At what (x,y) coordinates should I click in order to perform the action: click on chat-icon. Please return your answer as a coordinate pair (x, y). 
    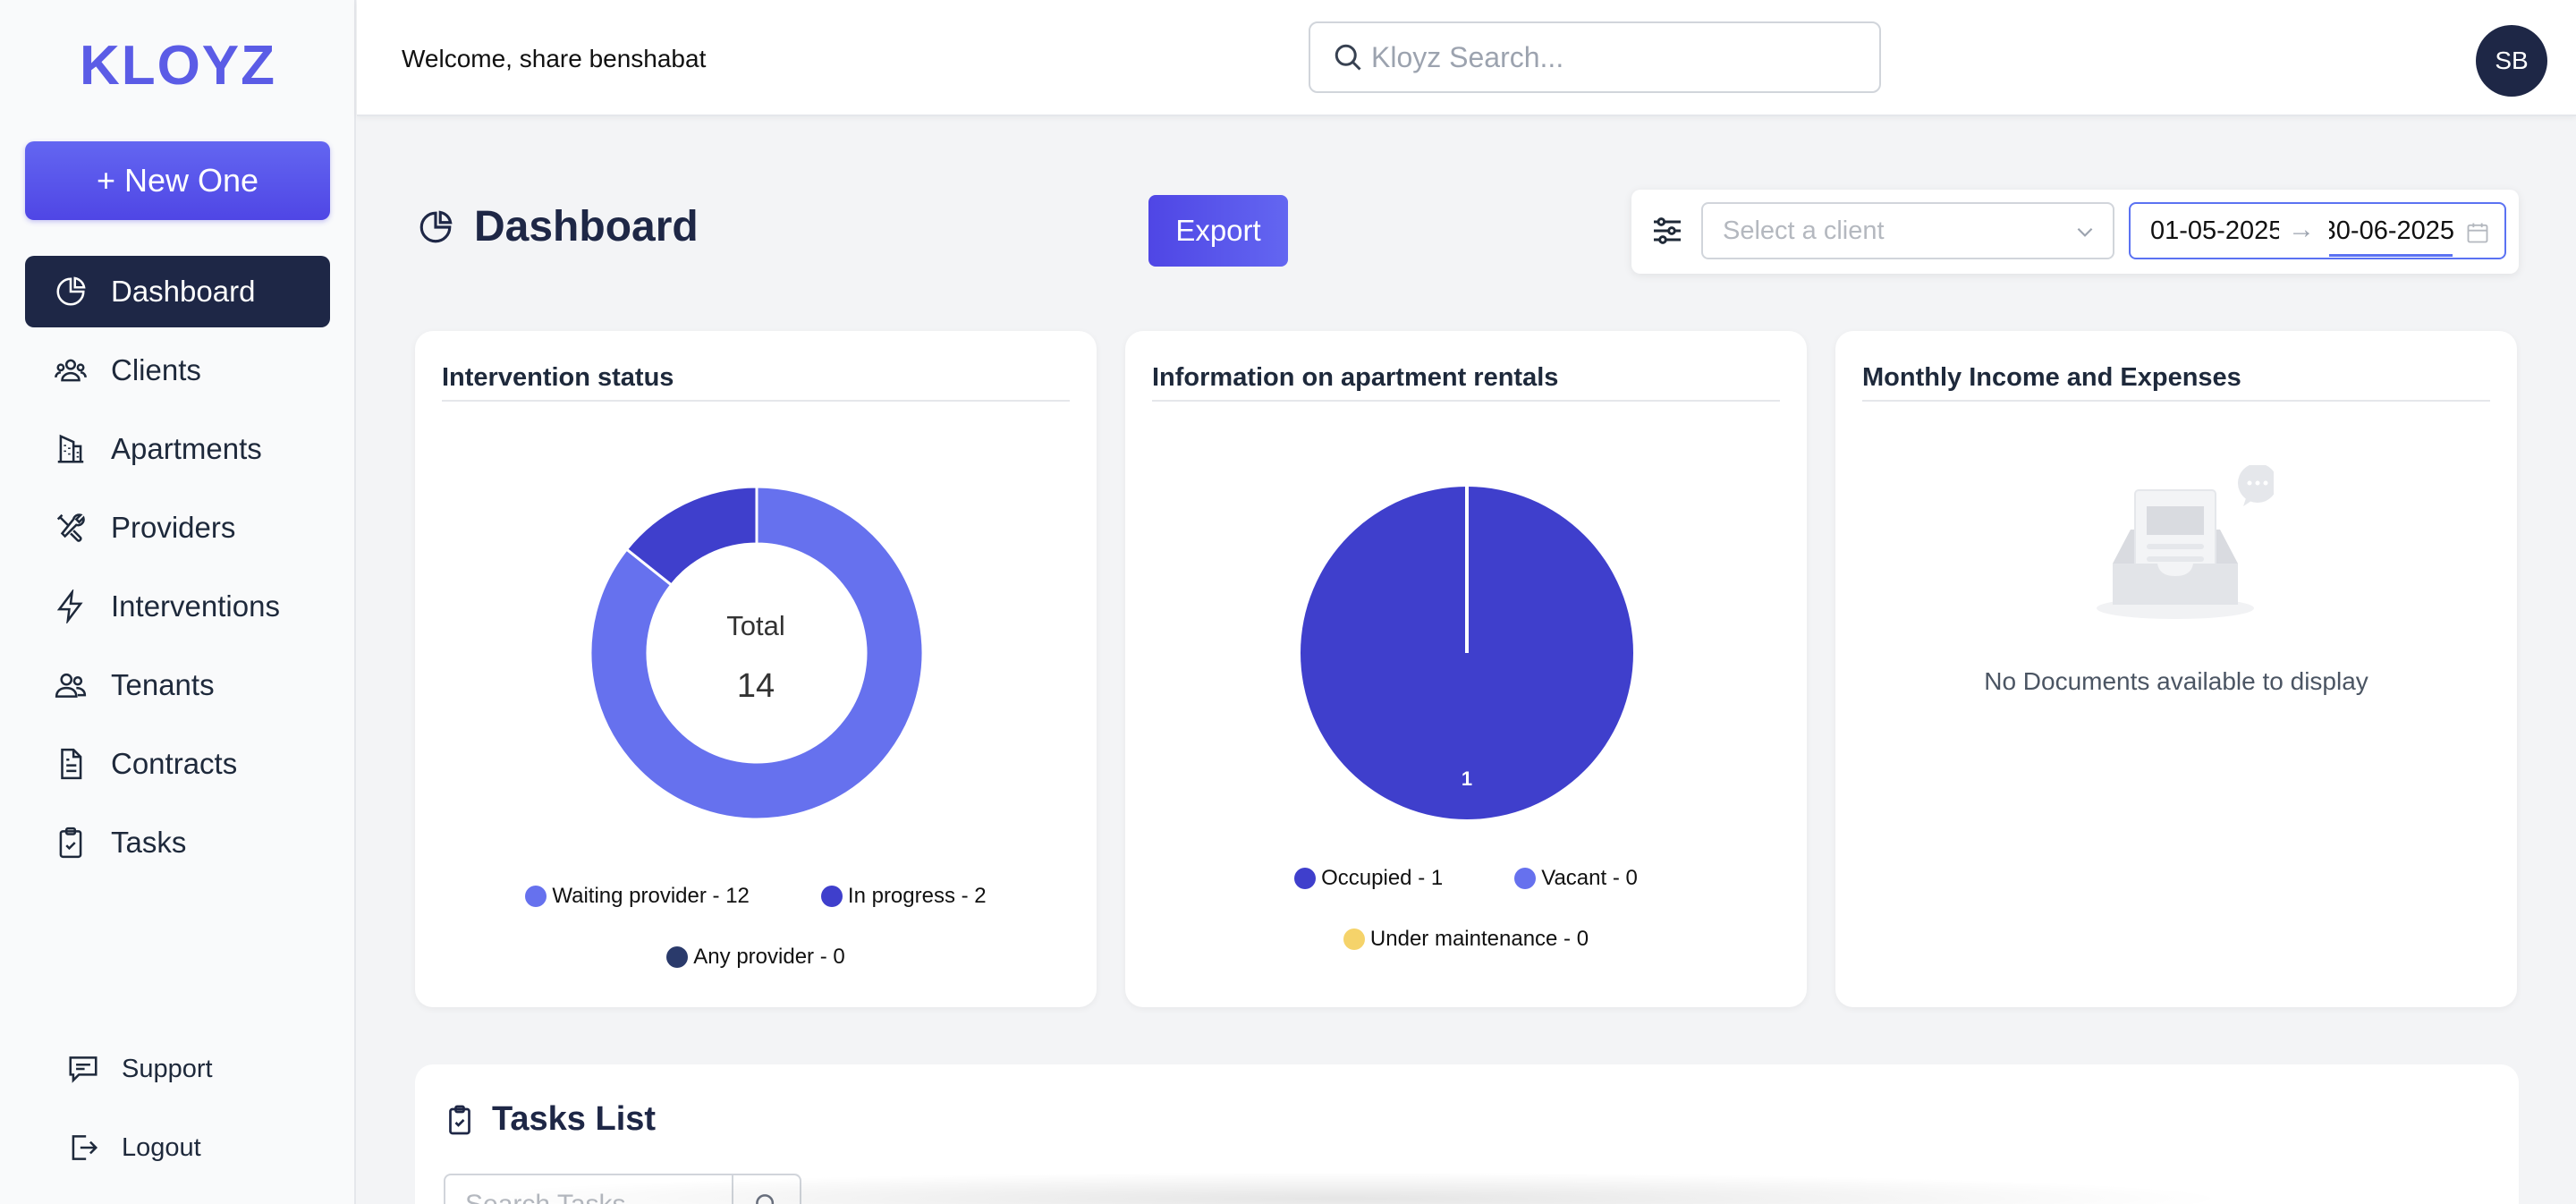
    Looking at the image, I should click on (83, 1069).